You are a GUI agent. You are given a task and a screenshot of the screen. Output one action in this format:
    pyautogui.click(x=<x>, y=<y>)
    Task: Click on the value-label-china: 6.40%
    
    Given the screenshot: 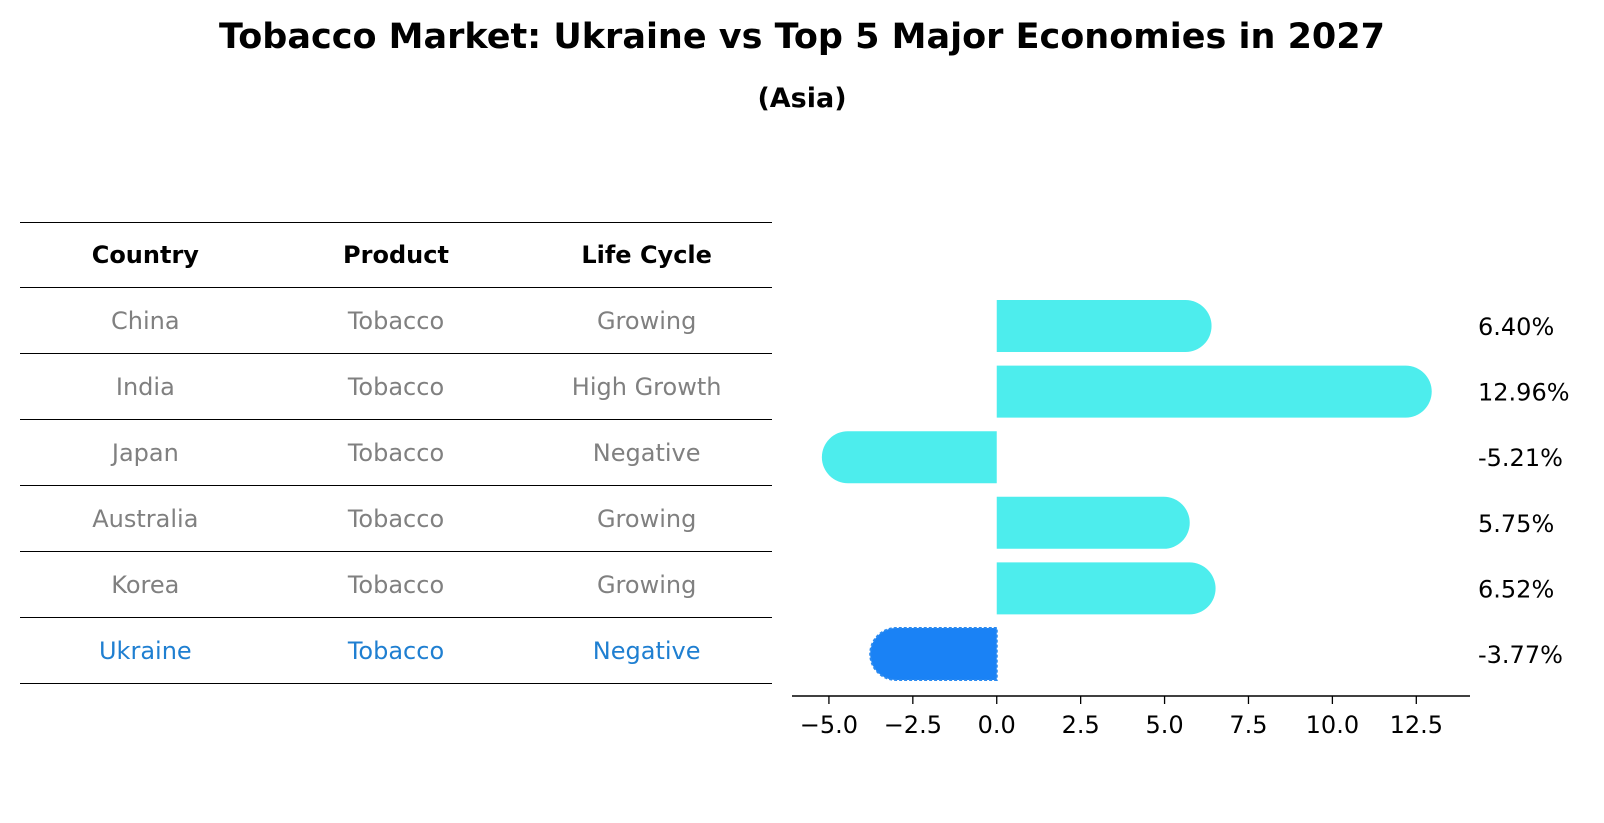 What is the action you would take?
    pyautogui.click(x=1516, y=327)
    